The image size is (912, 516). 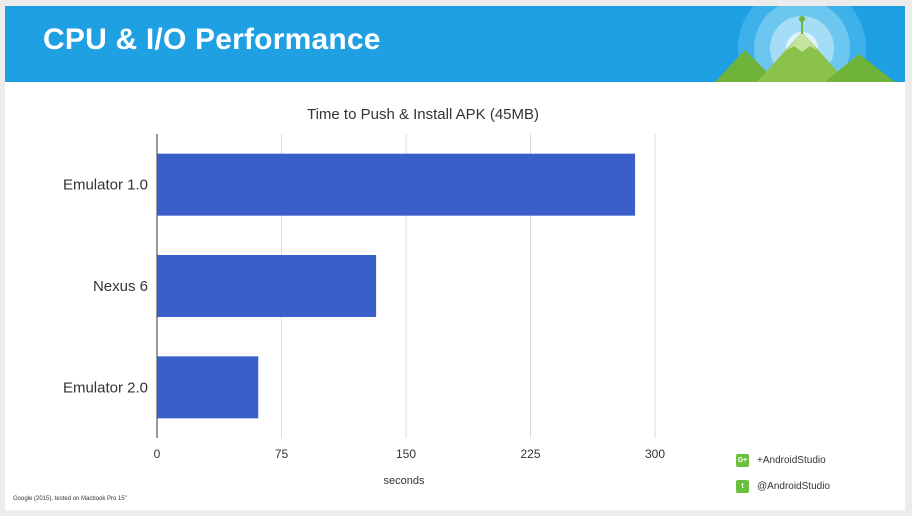 What do you see at coordinates (120, 286) in the screenshot?
I see `category-label: Nexus 6` at bounding box center [120, 286].